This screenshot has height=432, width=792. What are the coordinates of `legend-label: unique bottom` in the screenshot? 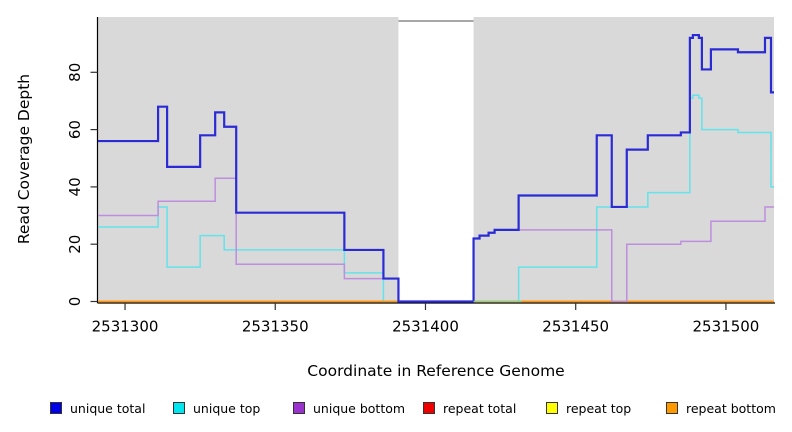 It's located at (359, 408).